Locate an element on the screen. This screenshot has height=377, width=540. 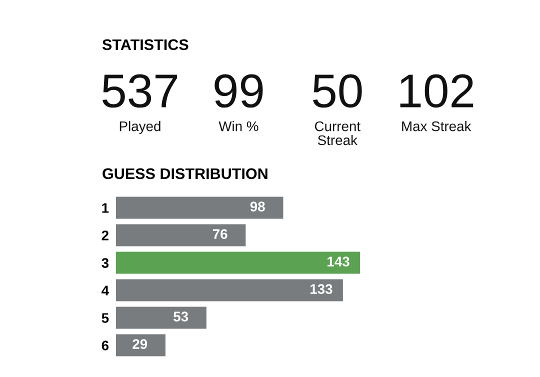
data-label: 537 is located at coordinates (140, 91).